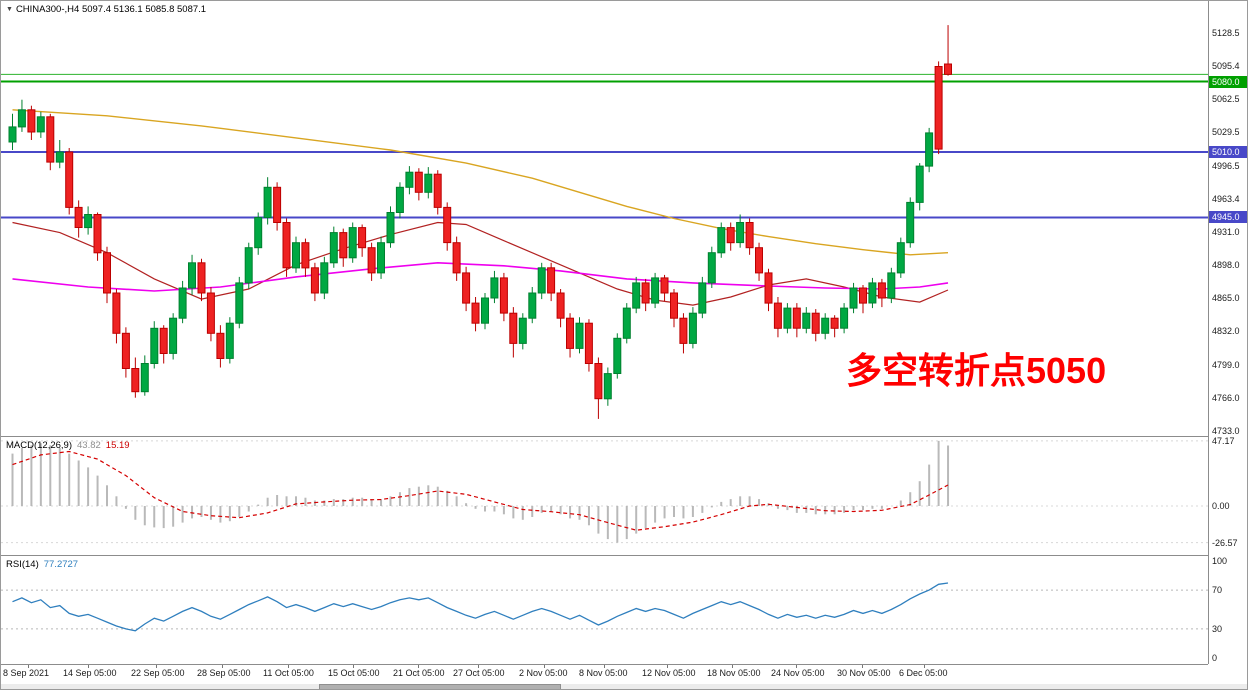 The height and width of the screenshot is (690, 1248). I want to click on rsi-axis-label: 0, so click(1215, 658).